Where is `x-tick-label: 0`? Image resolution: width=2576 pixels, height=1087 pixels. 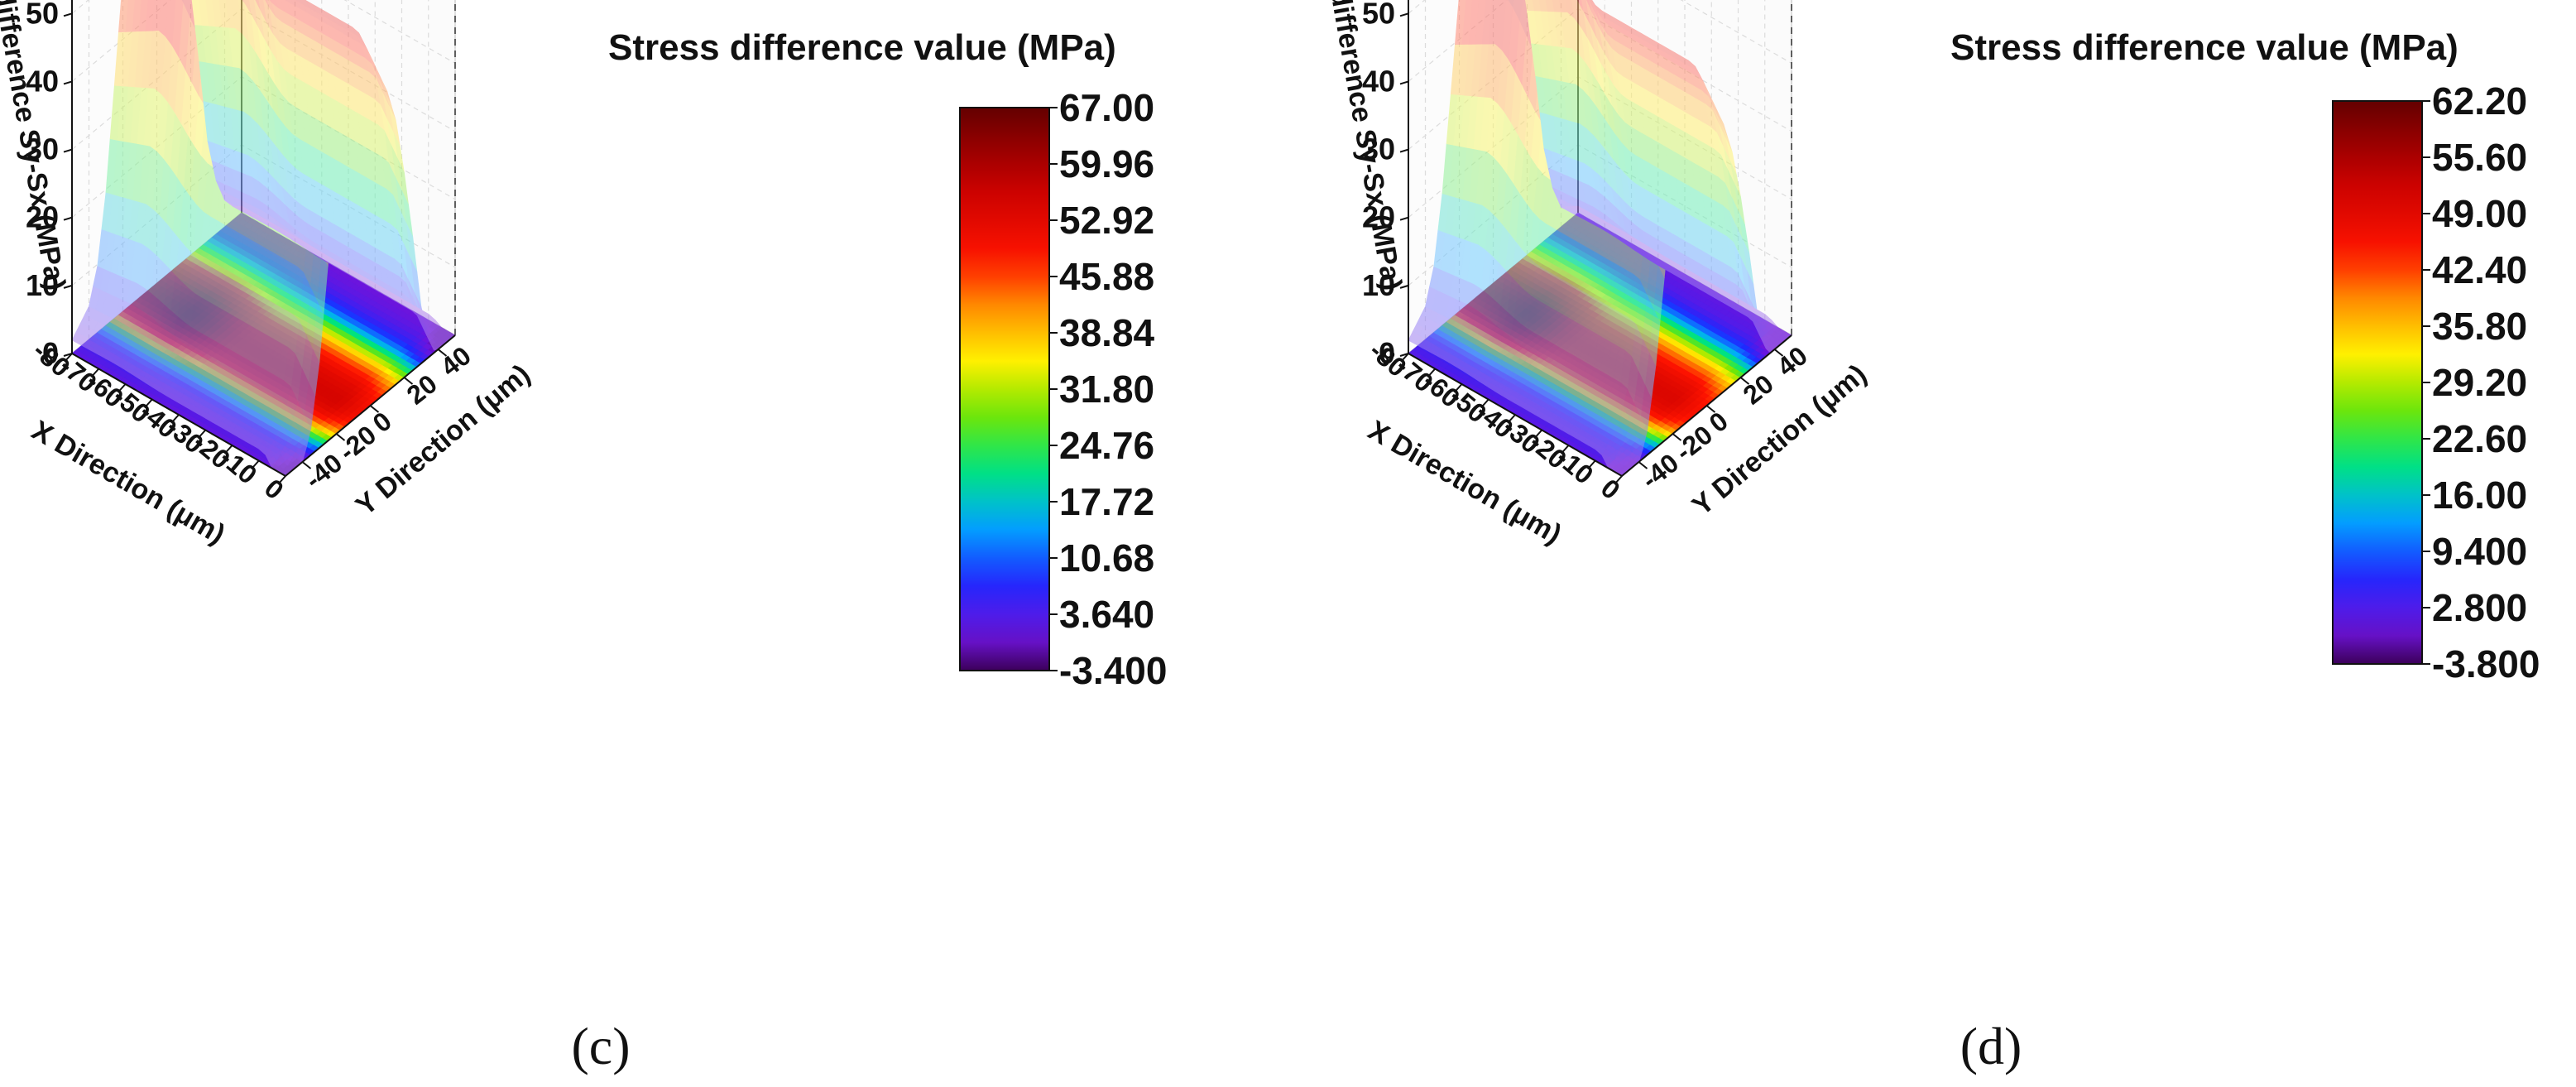
x-tick-label: 0 is located at coordinates (274, 489).